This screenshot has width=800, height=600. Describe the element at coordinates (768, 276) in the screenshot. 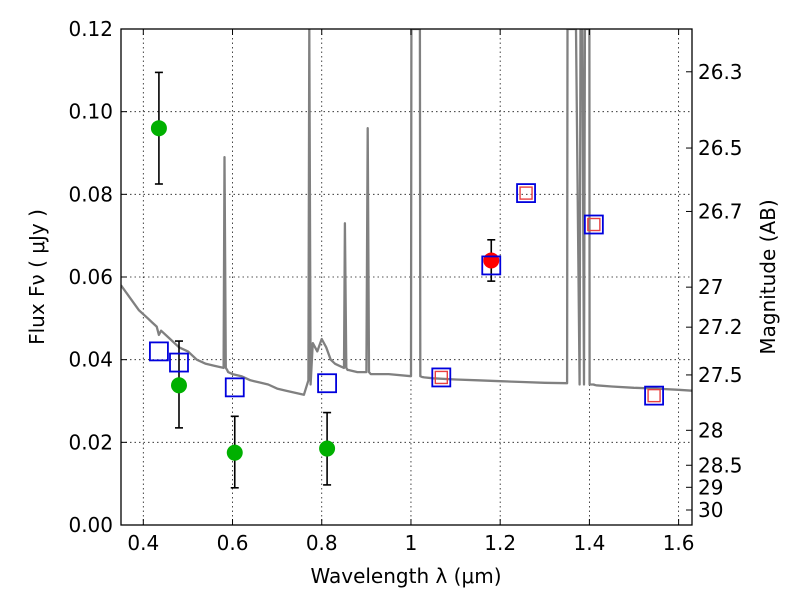

I see `y2-axis-label: Magnitude (AB)` at that location.